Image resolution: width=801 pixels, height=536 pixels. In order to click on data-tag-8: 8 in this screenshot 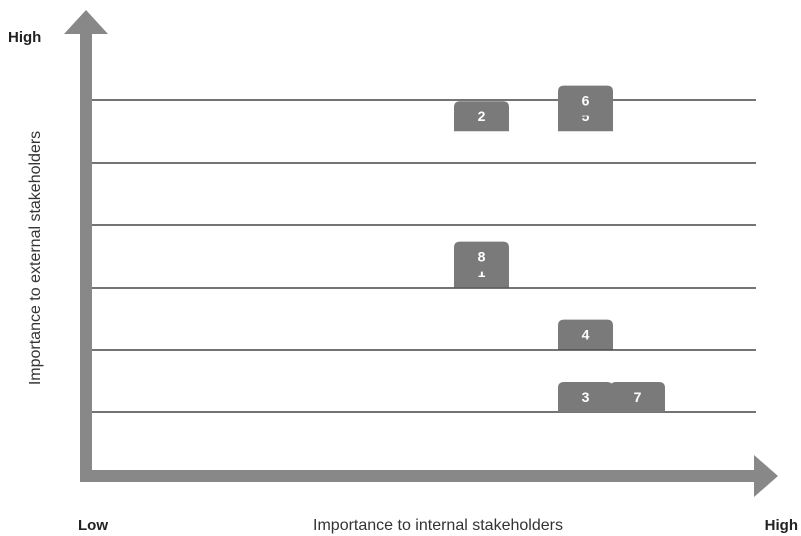, I will do `click(481, 256)`.